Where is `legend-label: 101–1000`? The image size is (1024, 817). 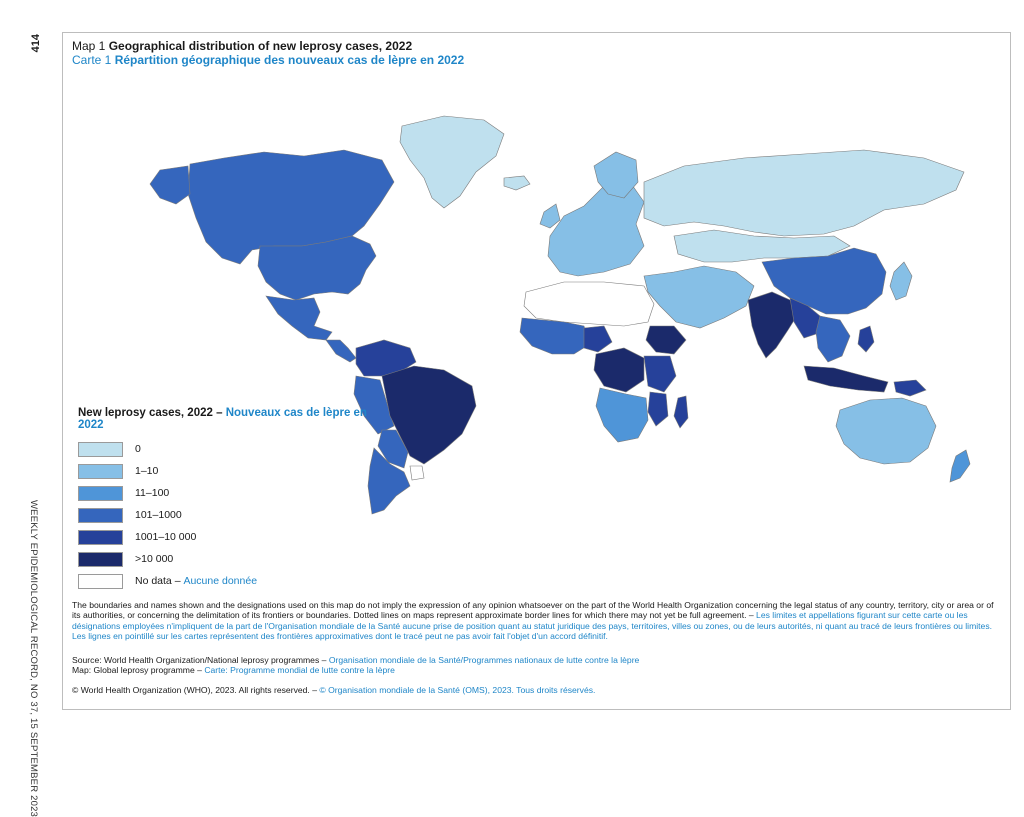
legend-label: 101–1000 is located at coordinates (158, 515).